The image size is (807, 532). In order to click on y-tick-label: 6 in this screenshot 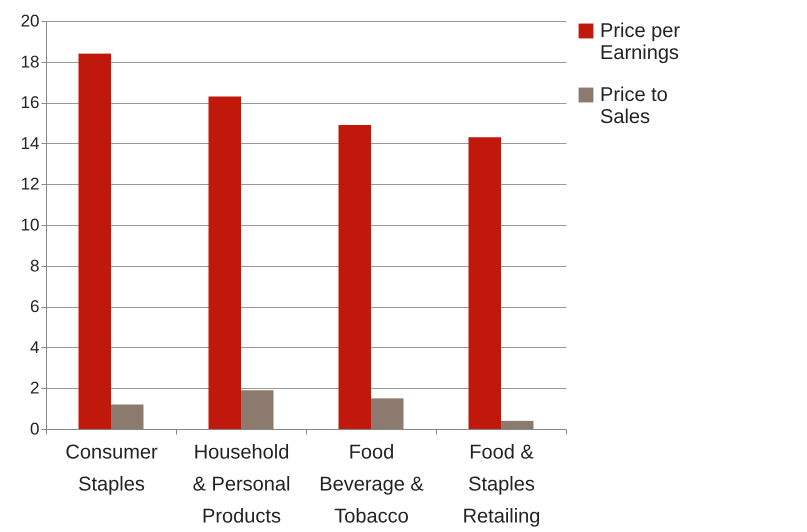, I will do `click(35, 306)`.